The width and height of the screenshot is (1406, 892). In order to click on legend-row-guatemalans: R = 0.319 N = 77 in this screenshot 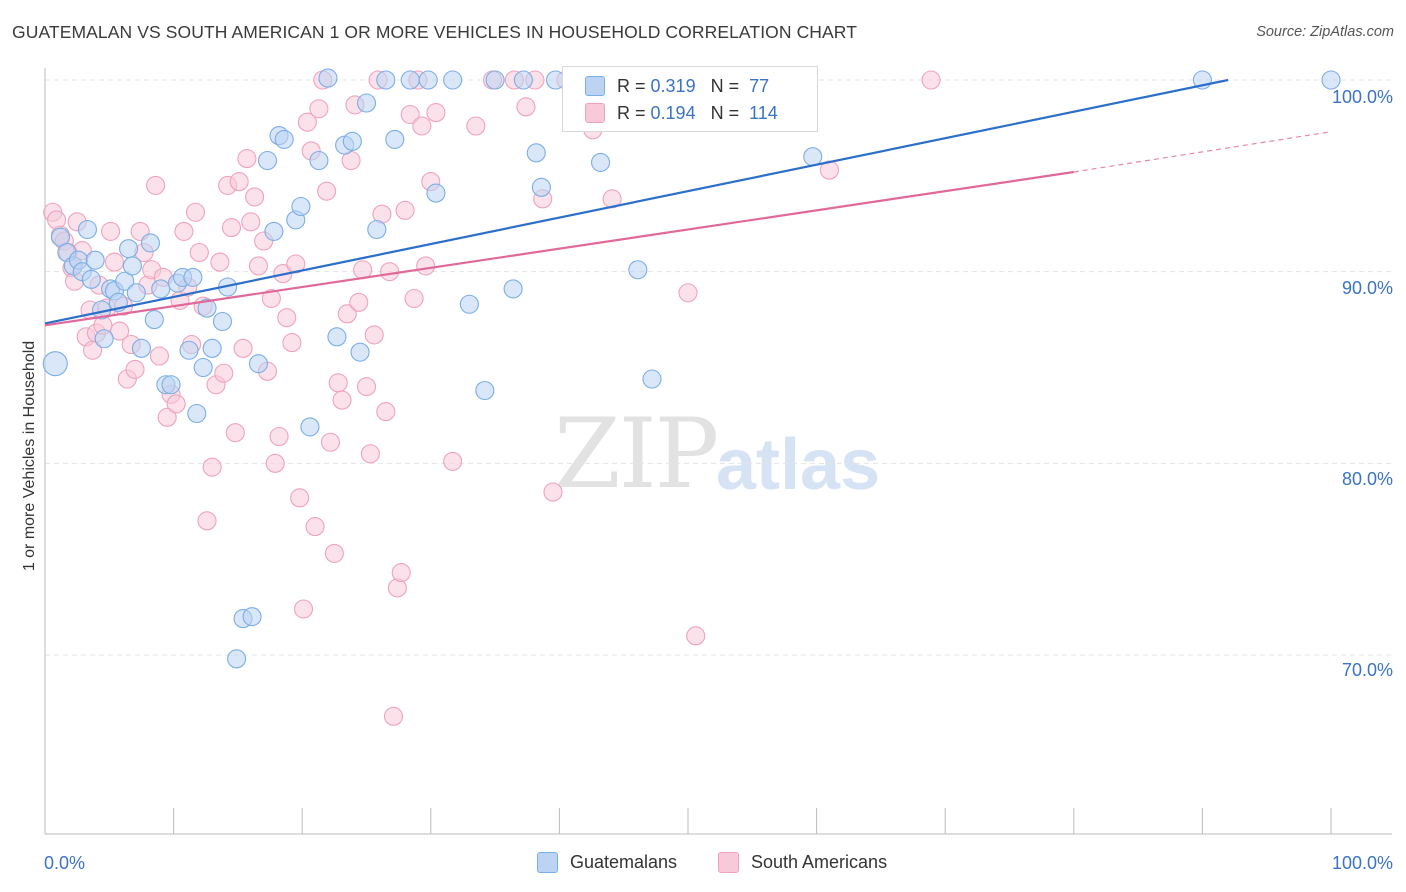, I will do `click(677, 86)`.